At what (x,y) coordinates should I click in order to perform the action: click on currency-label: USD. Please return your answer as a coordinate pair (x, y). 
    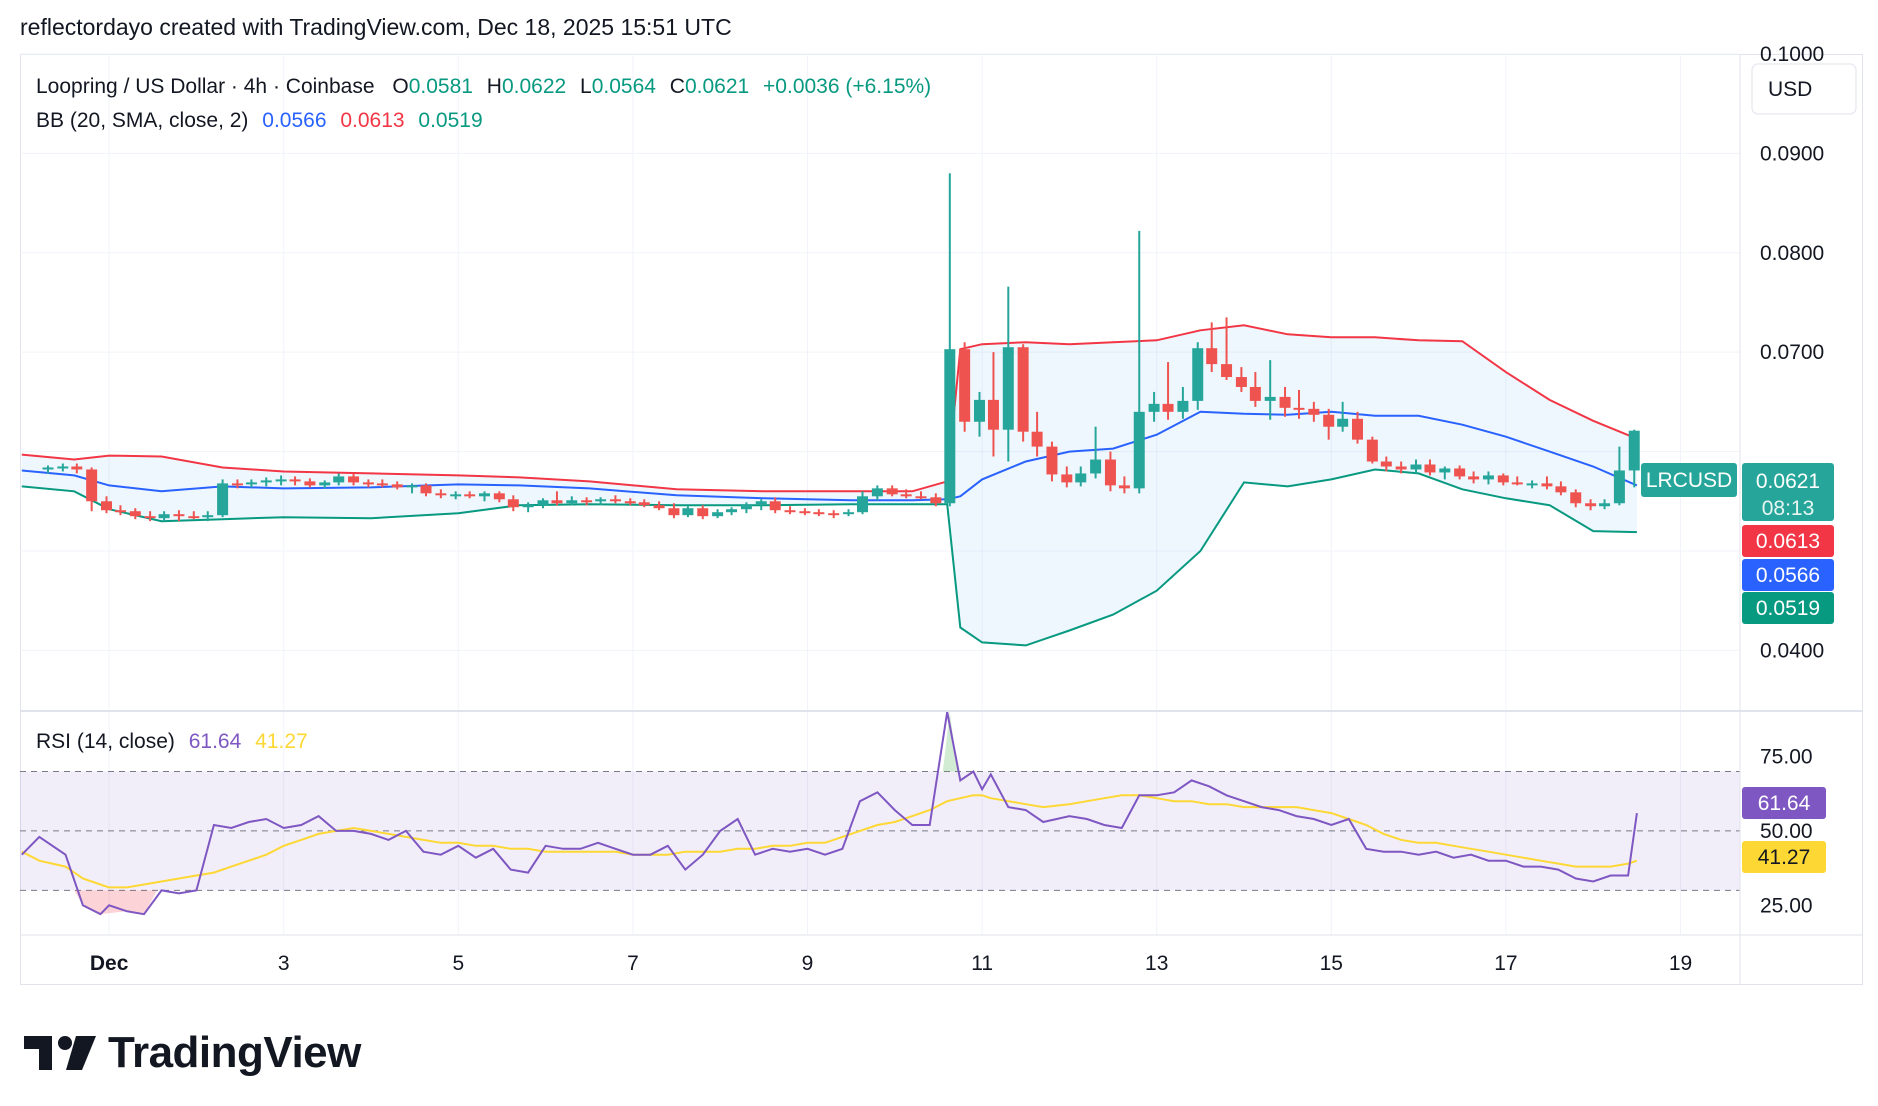
    Looking at the image, I should click on (1790, 89).